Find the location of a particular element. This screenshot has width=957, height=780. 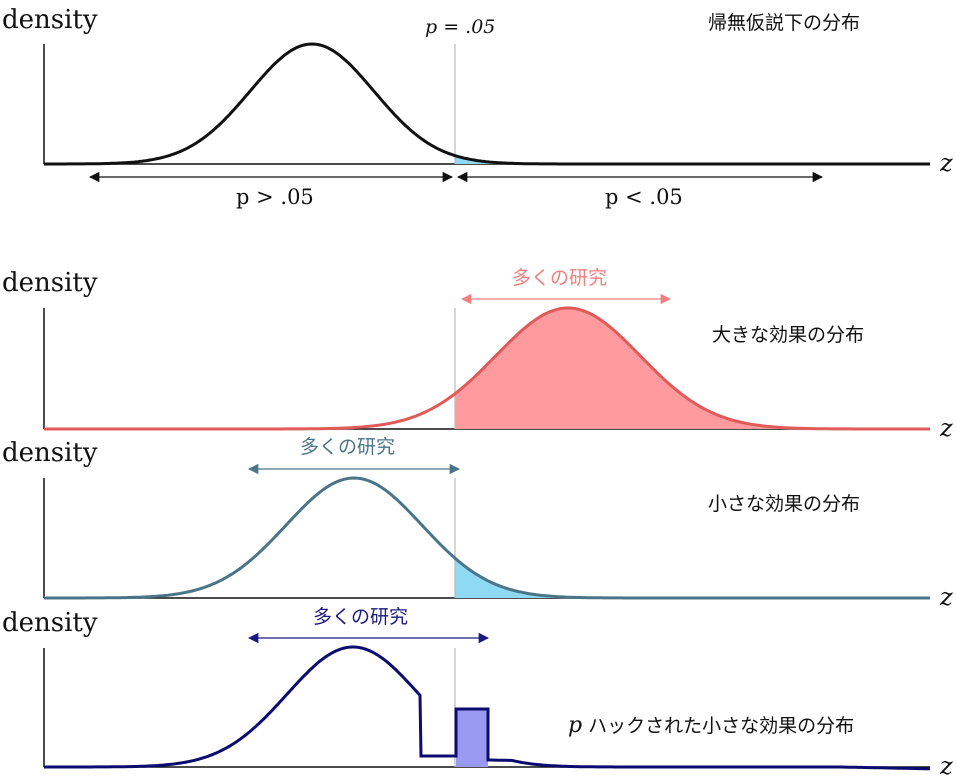

large-effect-significant-area is located at coordinates (692, 368).